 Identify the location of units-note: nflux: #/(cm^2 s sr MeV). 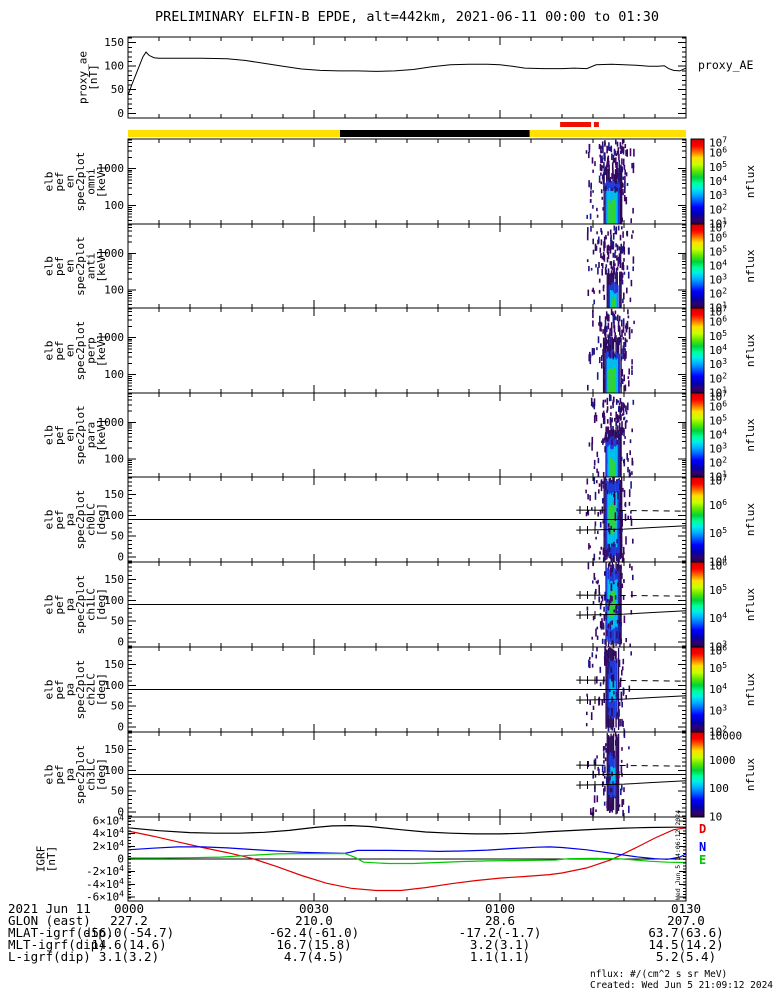
(659, 974).